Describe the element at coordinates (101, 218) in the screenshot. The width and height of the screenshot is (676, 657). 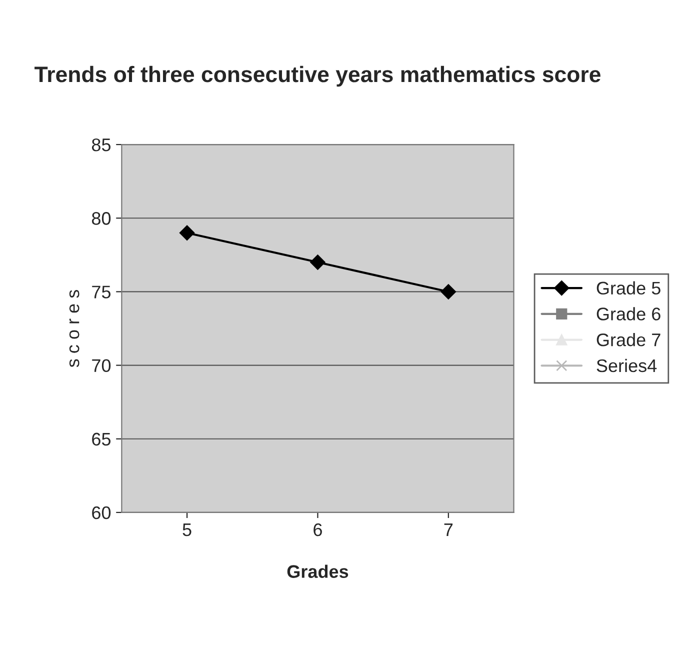
I see `y-tick-label: 80` at that location.